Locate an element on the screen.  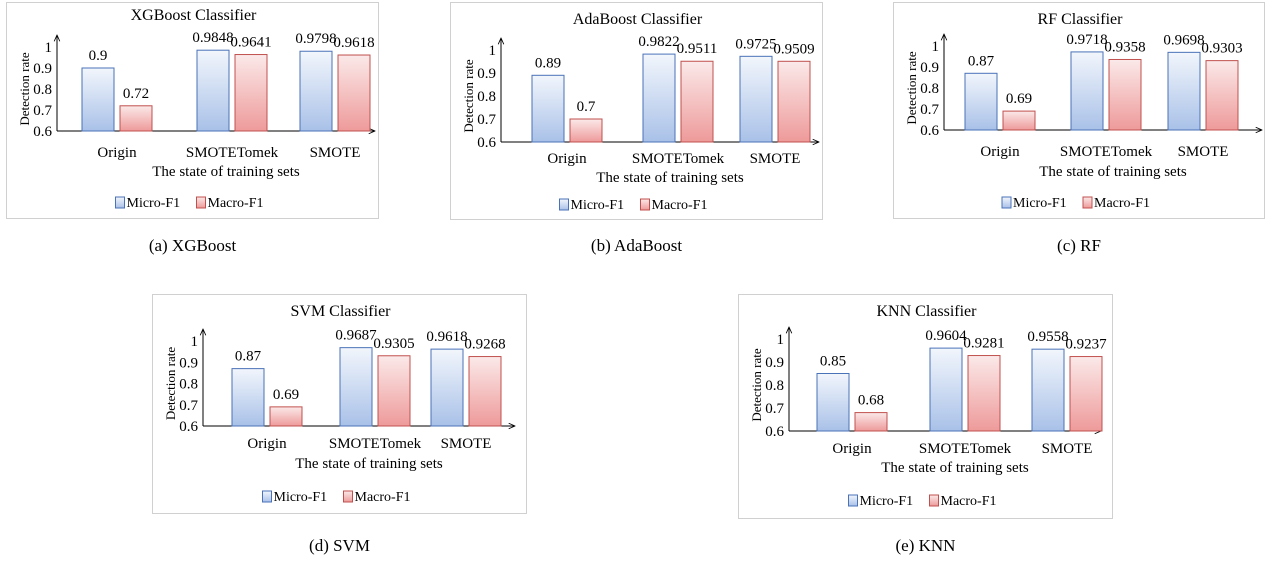
data-label: 0.9358 is located at coordinates (1124, 47).